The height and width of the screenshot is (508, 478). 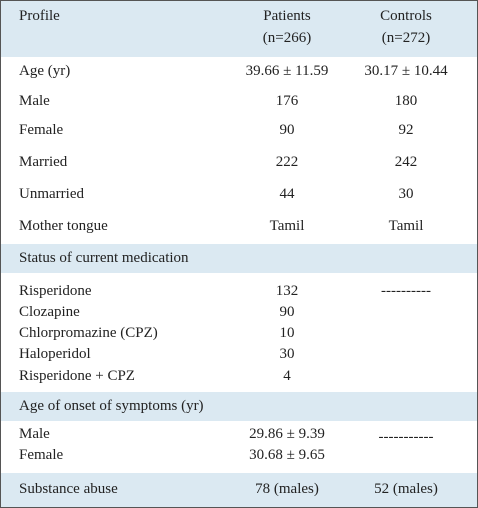 What do you see at coordinates (406, 130) in the screenshot?
I see `controls-value: 92` at bounding box center [406, 130].